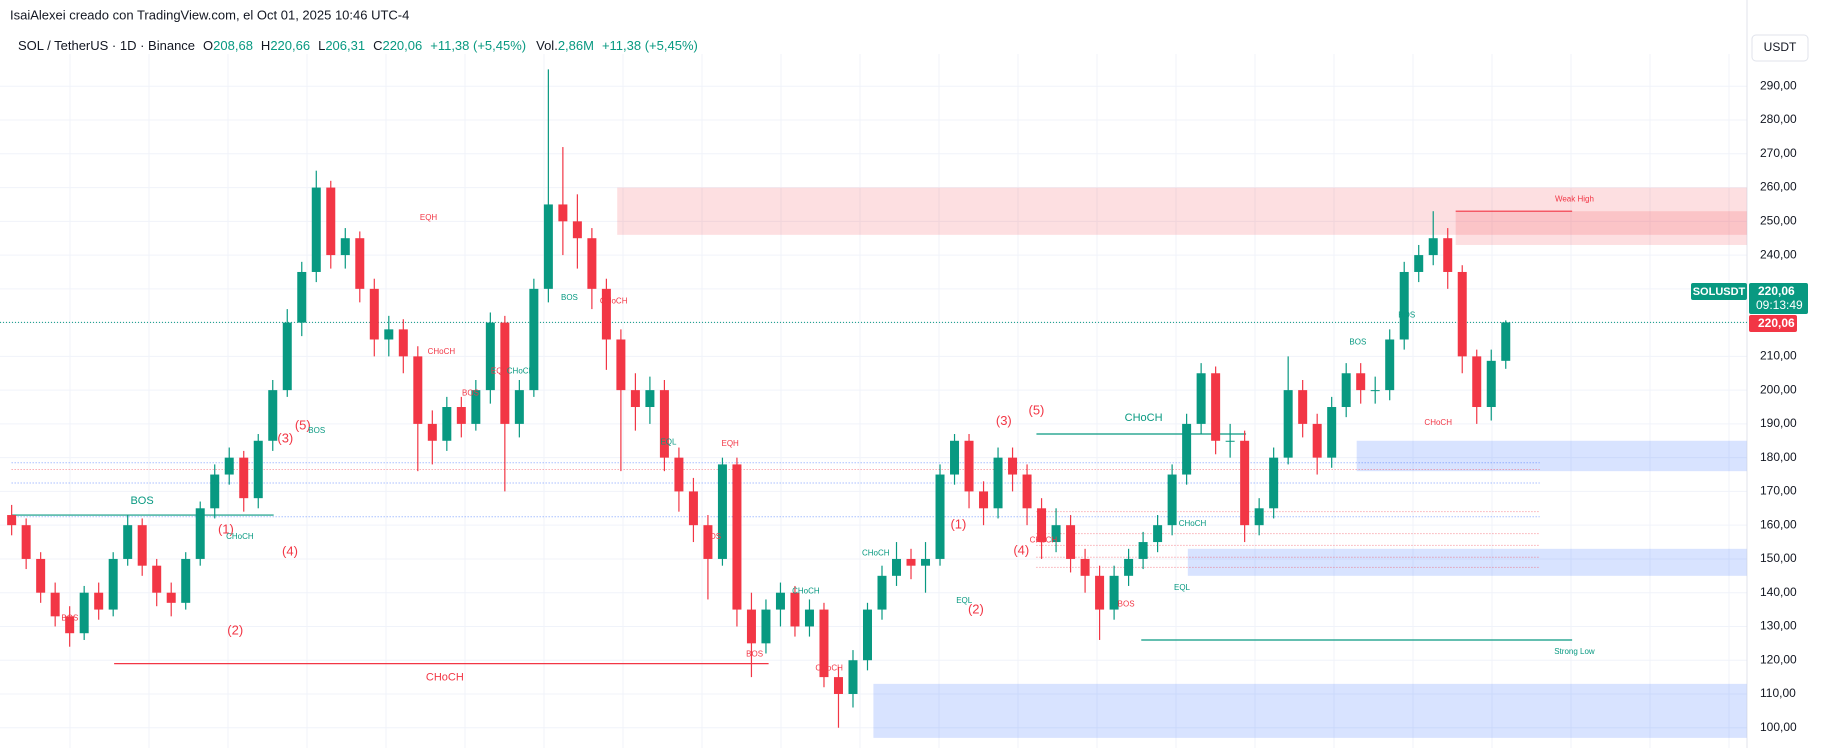 The image size is (1826, 748). I want to click on legend-item: L, so click(321, 45).